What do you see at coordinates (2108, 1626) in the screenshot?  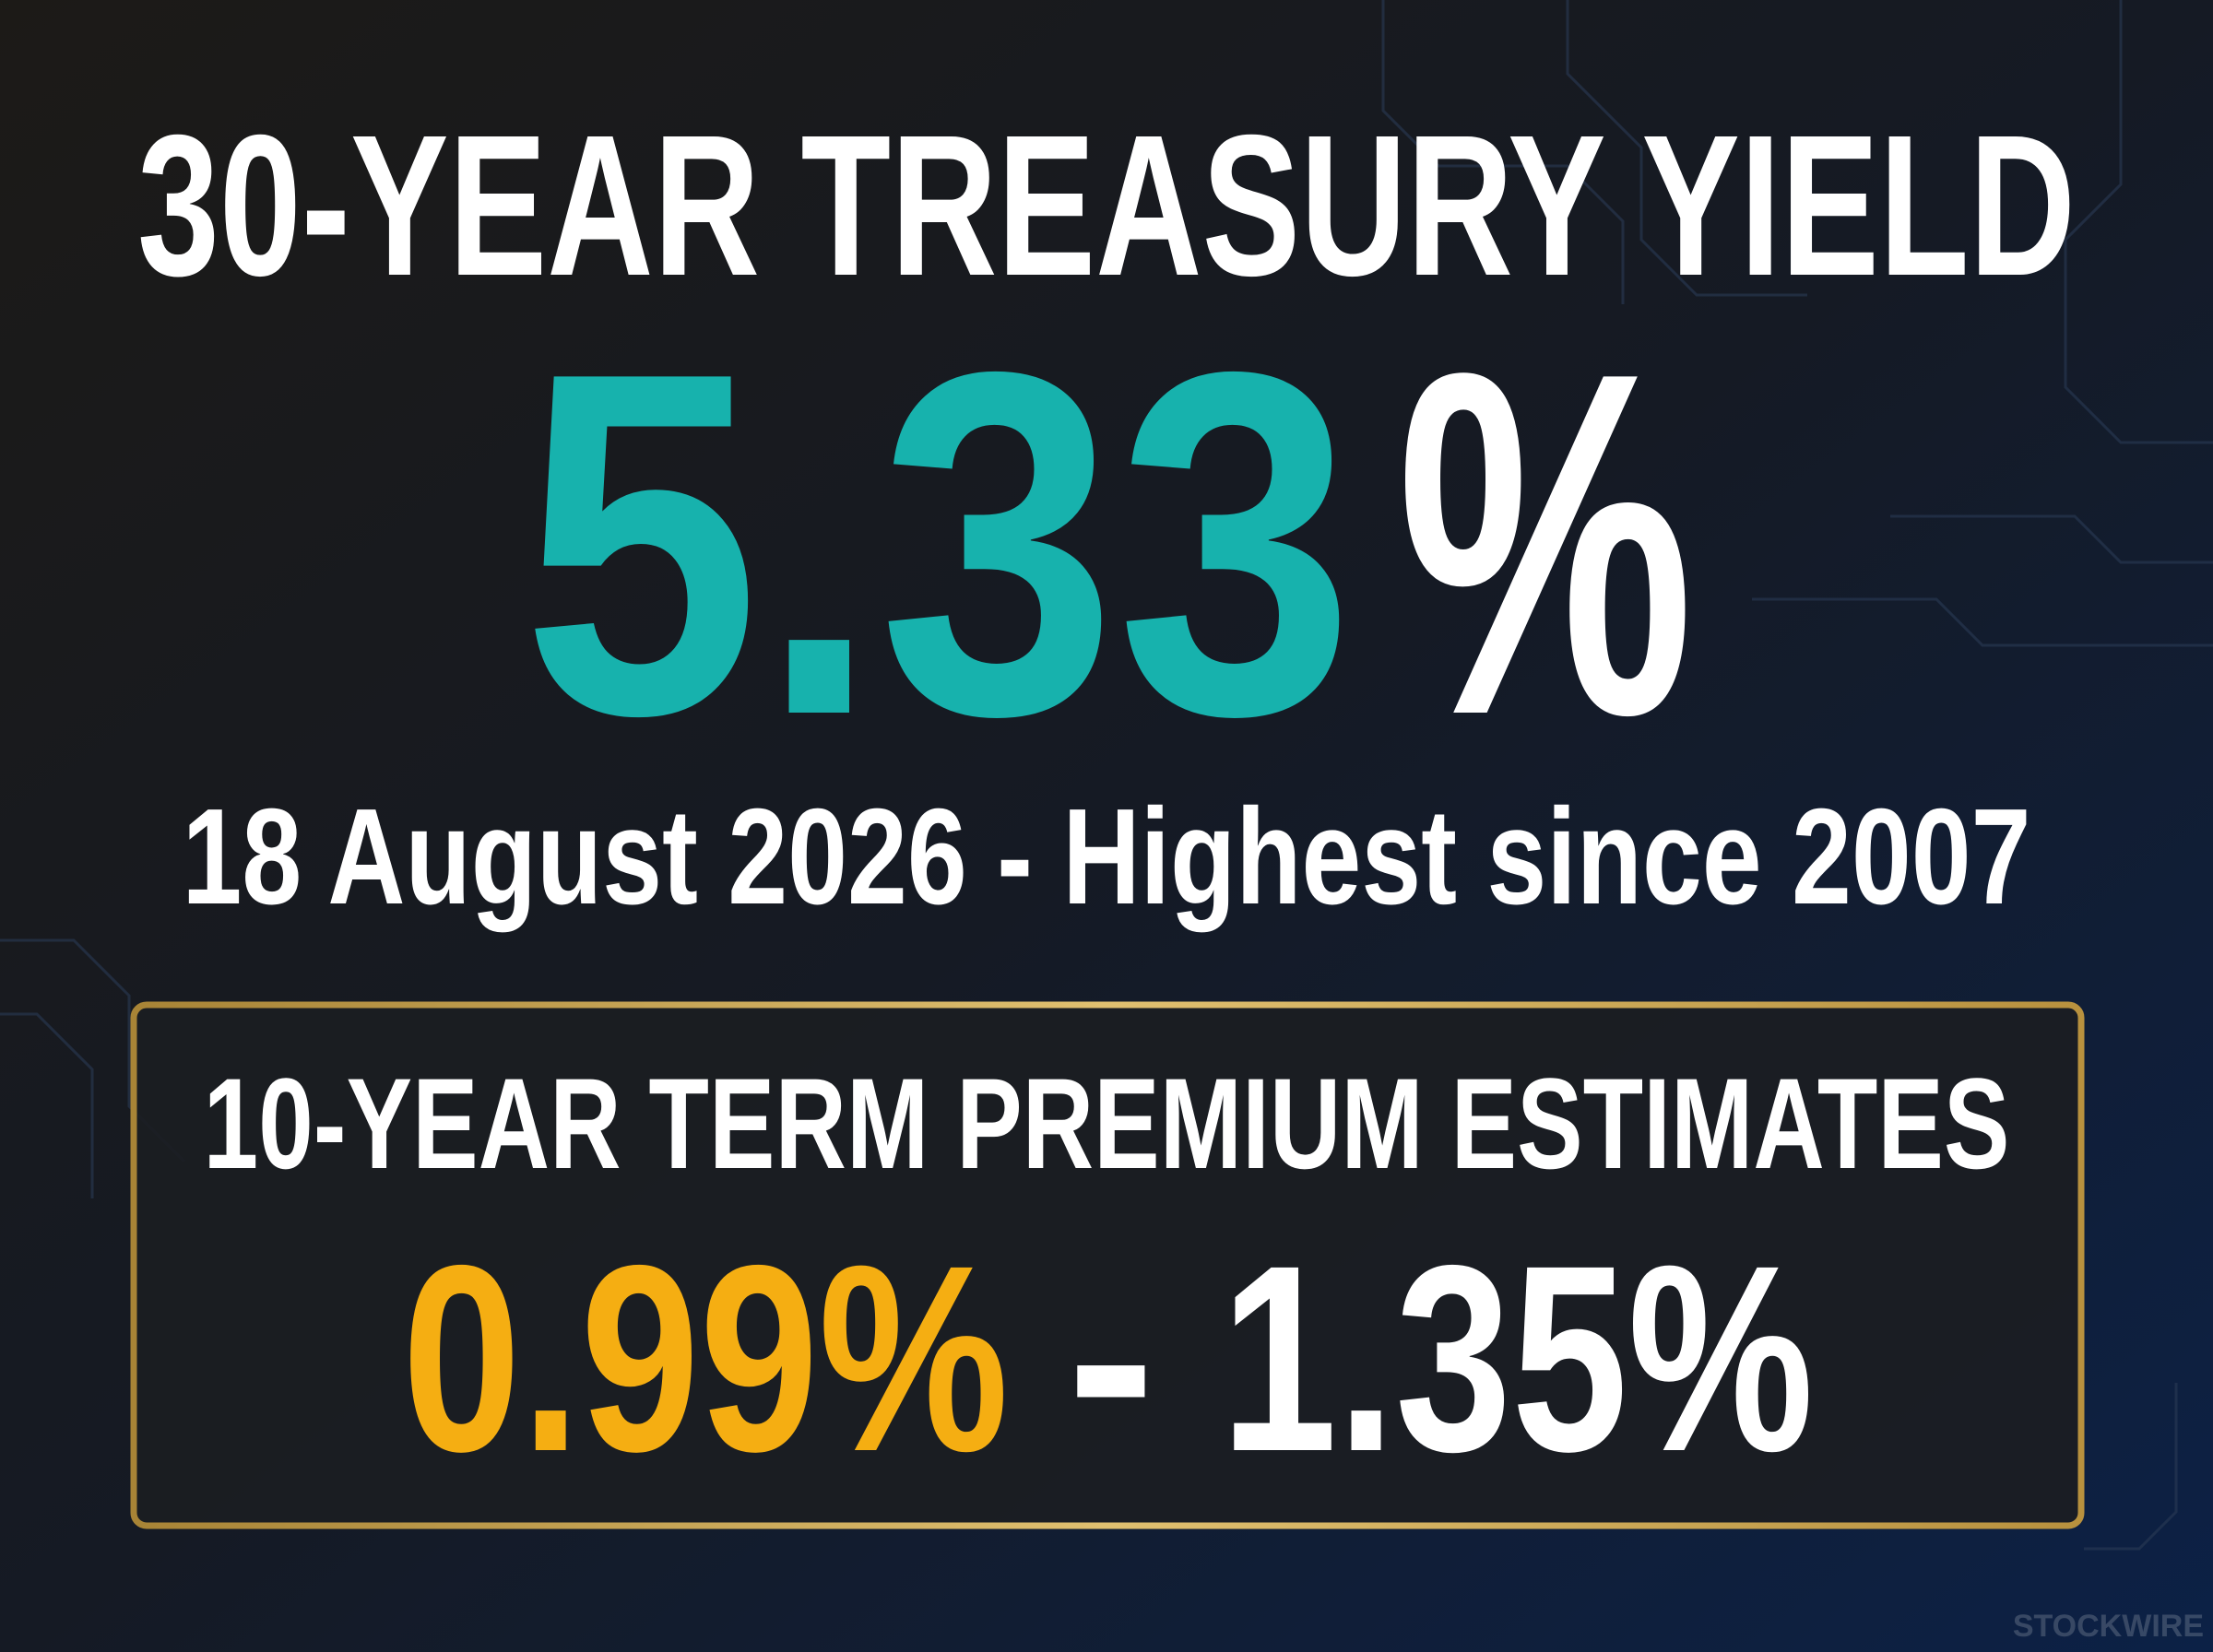 I see `watermark: STOCKWIRE` at bounding box center [2108, 1626].